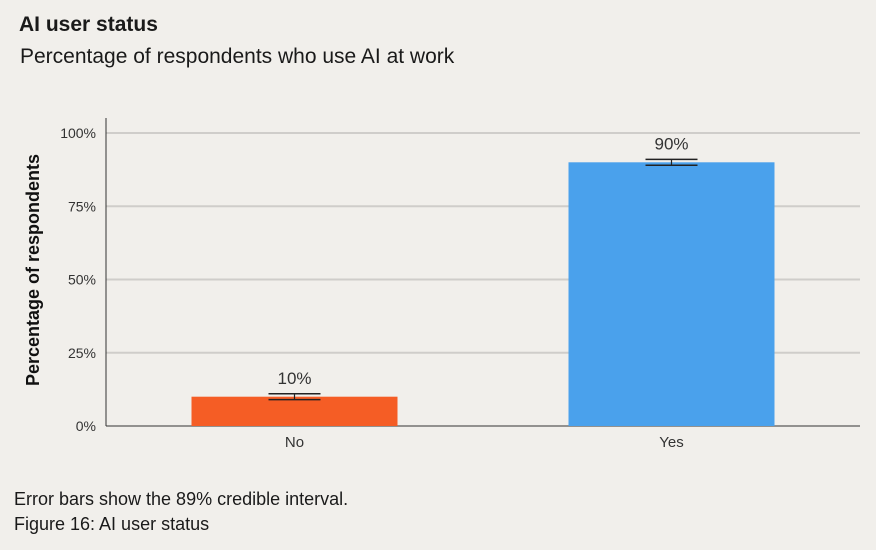 The height and width of the screenshot is (550, 876). What do you see at coordinates (82, 206) in the screenshot?
I see `y-tick-label: 75%` at bounding box center [82, 206].